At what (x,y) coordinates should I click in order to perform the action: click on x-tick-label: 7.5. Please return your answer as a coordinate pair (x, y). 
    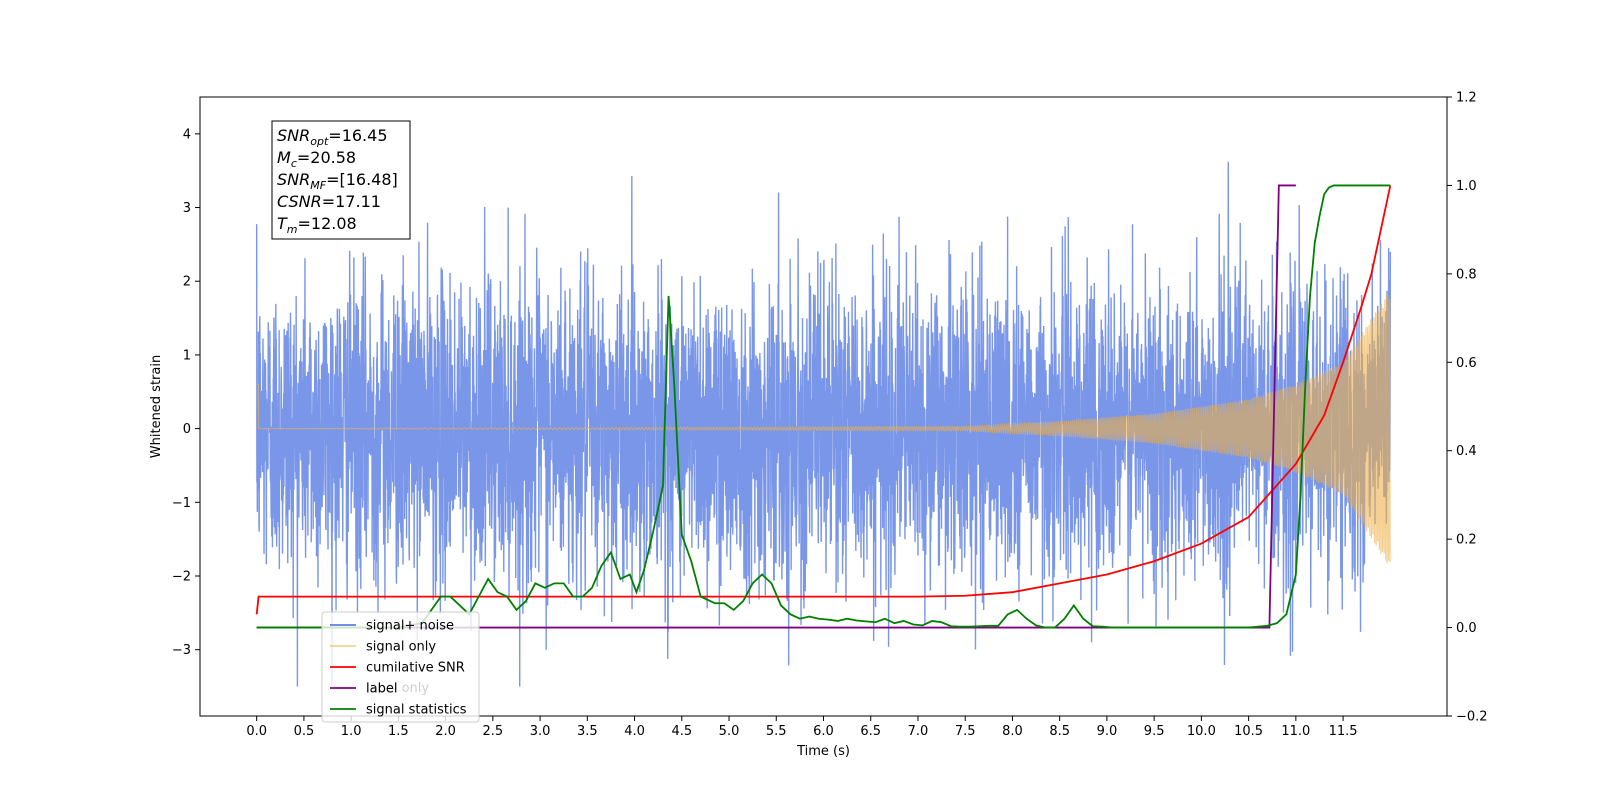
    Looking at the image, I should click on (965, 731).